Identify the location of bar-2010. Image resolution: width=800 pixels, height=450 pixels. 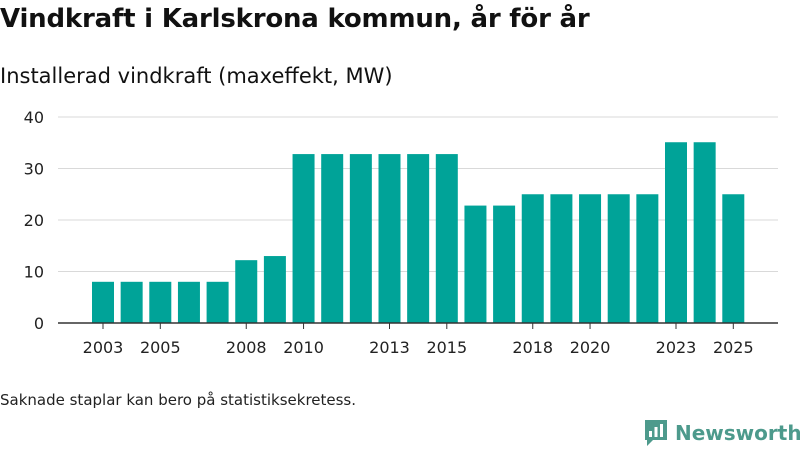
(303, 238).